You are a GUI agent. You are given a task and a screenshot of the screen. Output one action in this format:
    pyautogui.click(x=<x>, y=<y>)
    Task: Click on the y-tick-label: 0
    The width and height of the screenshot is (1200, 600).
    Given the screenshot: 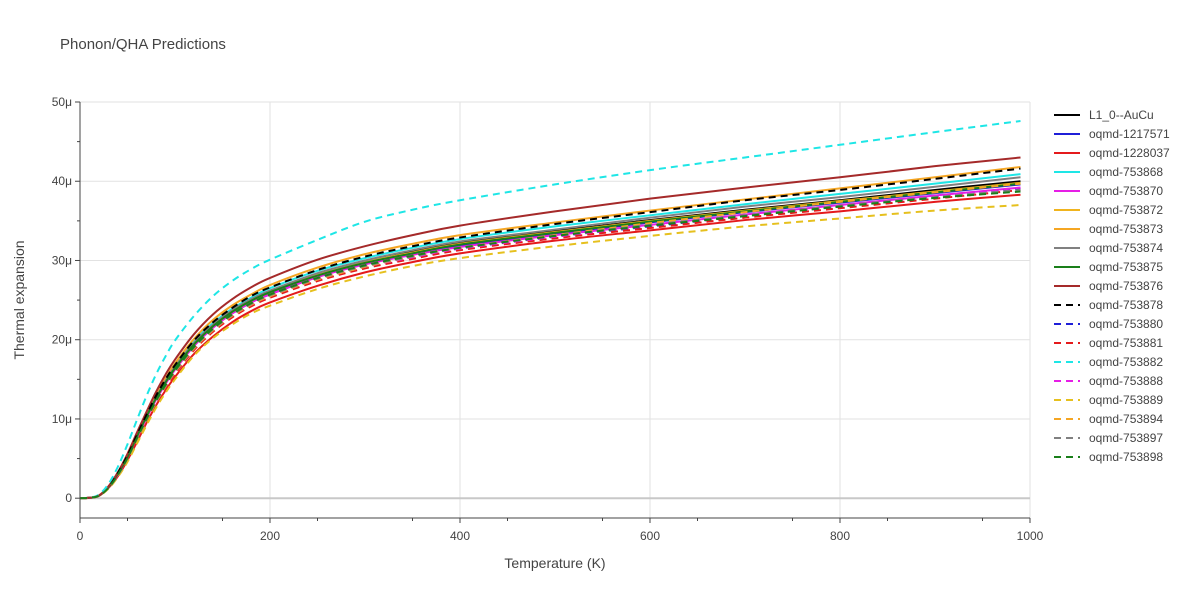 What is the action you would take?
    pyautogui.click(x=68, y=498)
    